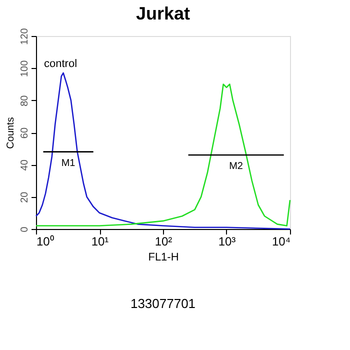 This screenshot has width=350, height=350. Describe the element at coordinates (163, 258) in the screenshot. I see `x-axis-title: FL1-H` at that location.